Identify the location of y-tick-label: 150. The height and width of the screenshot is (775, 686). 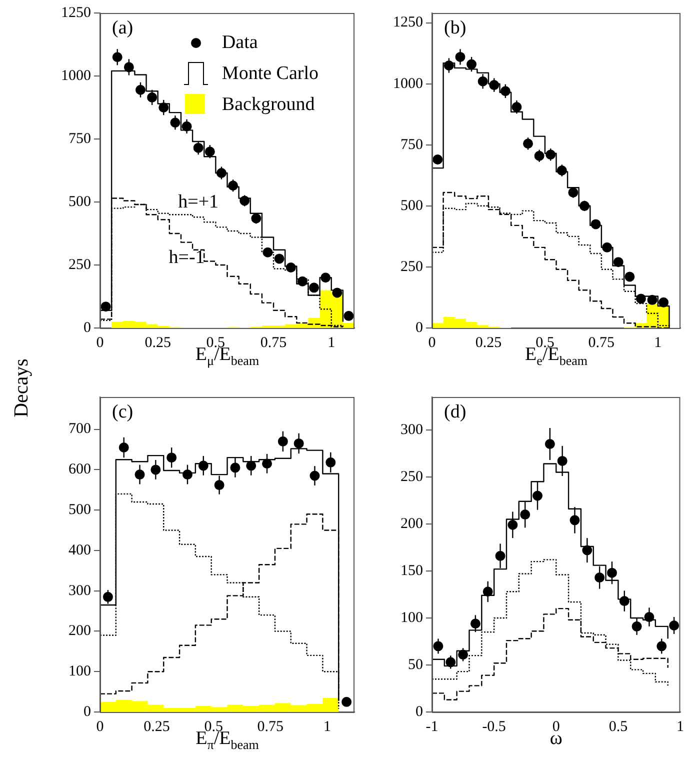
(411, 570).